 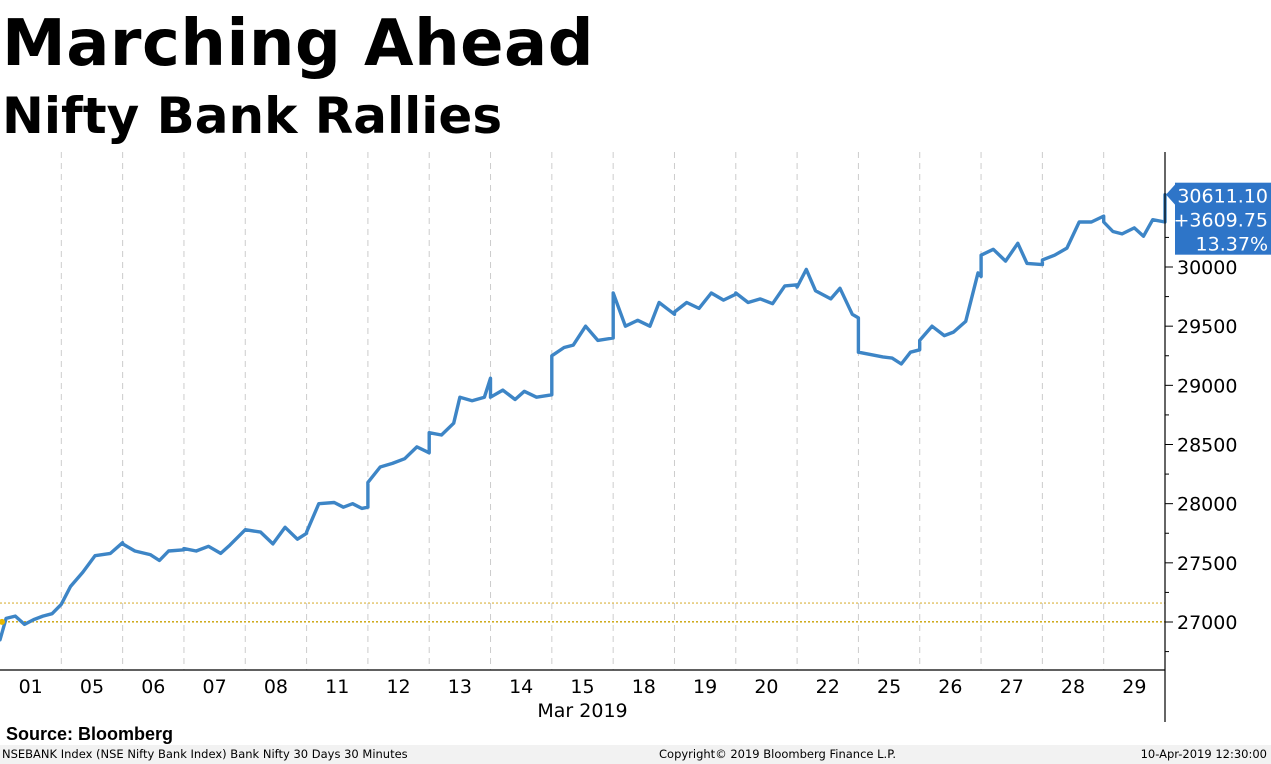 I want to click on x-tick-label: 08, so click(x=276, y=687).